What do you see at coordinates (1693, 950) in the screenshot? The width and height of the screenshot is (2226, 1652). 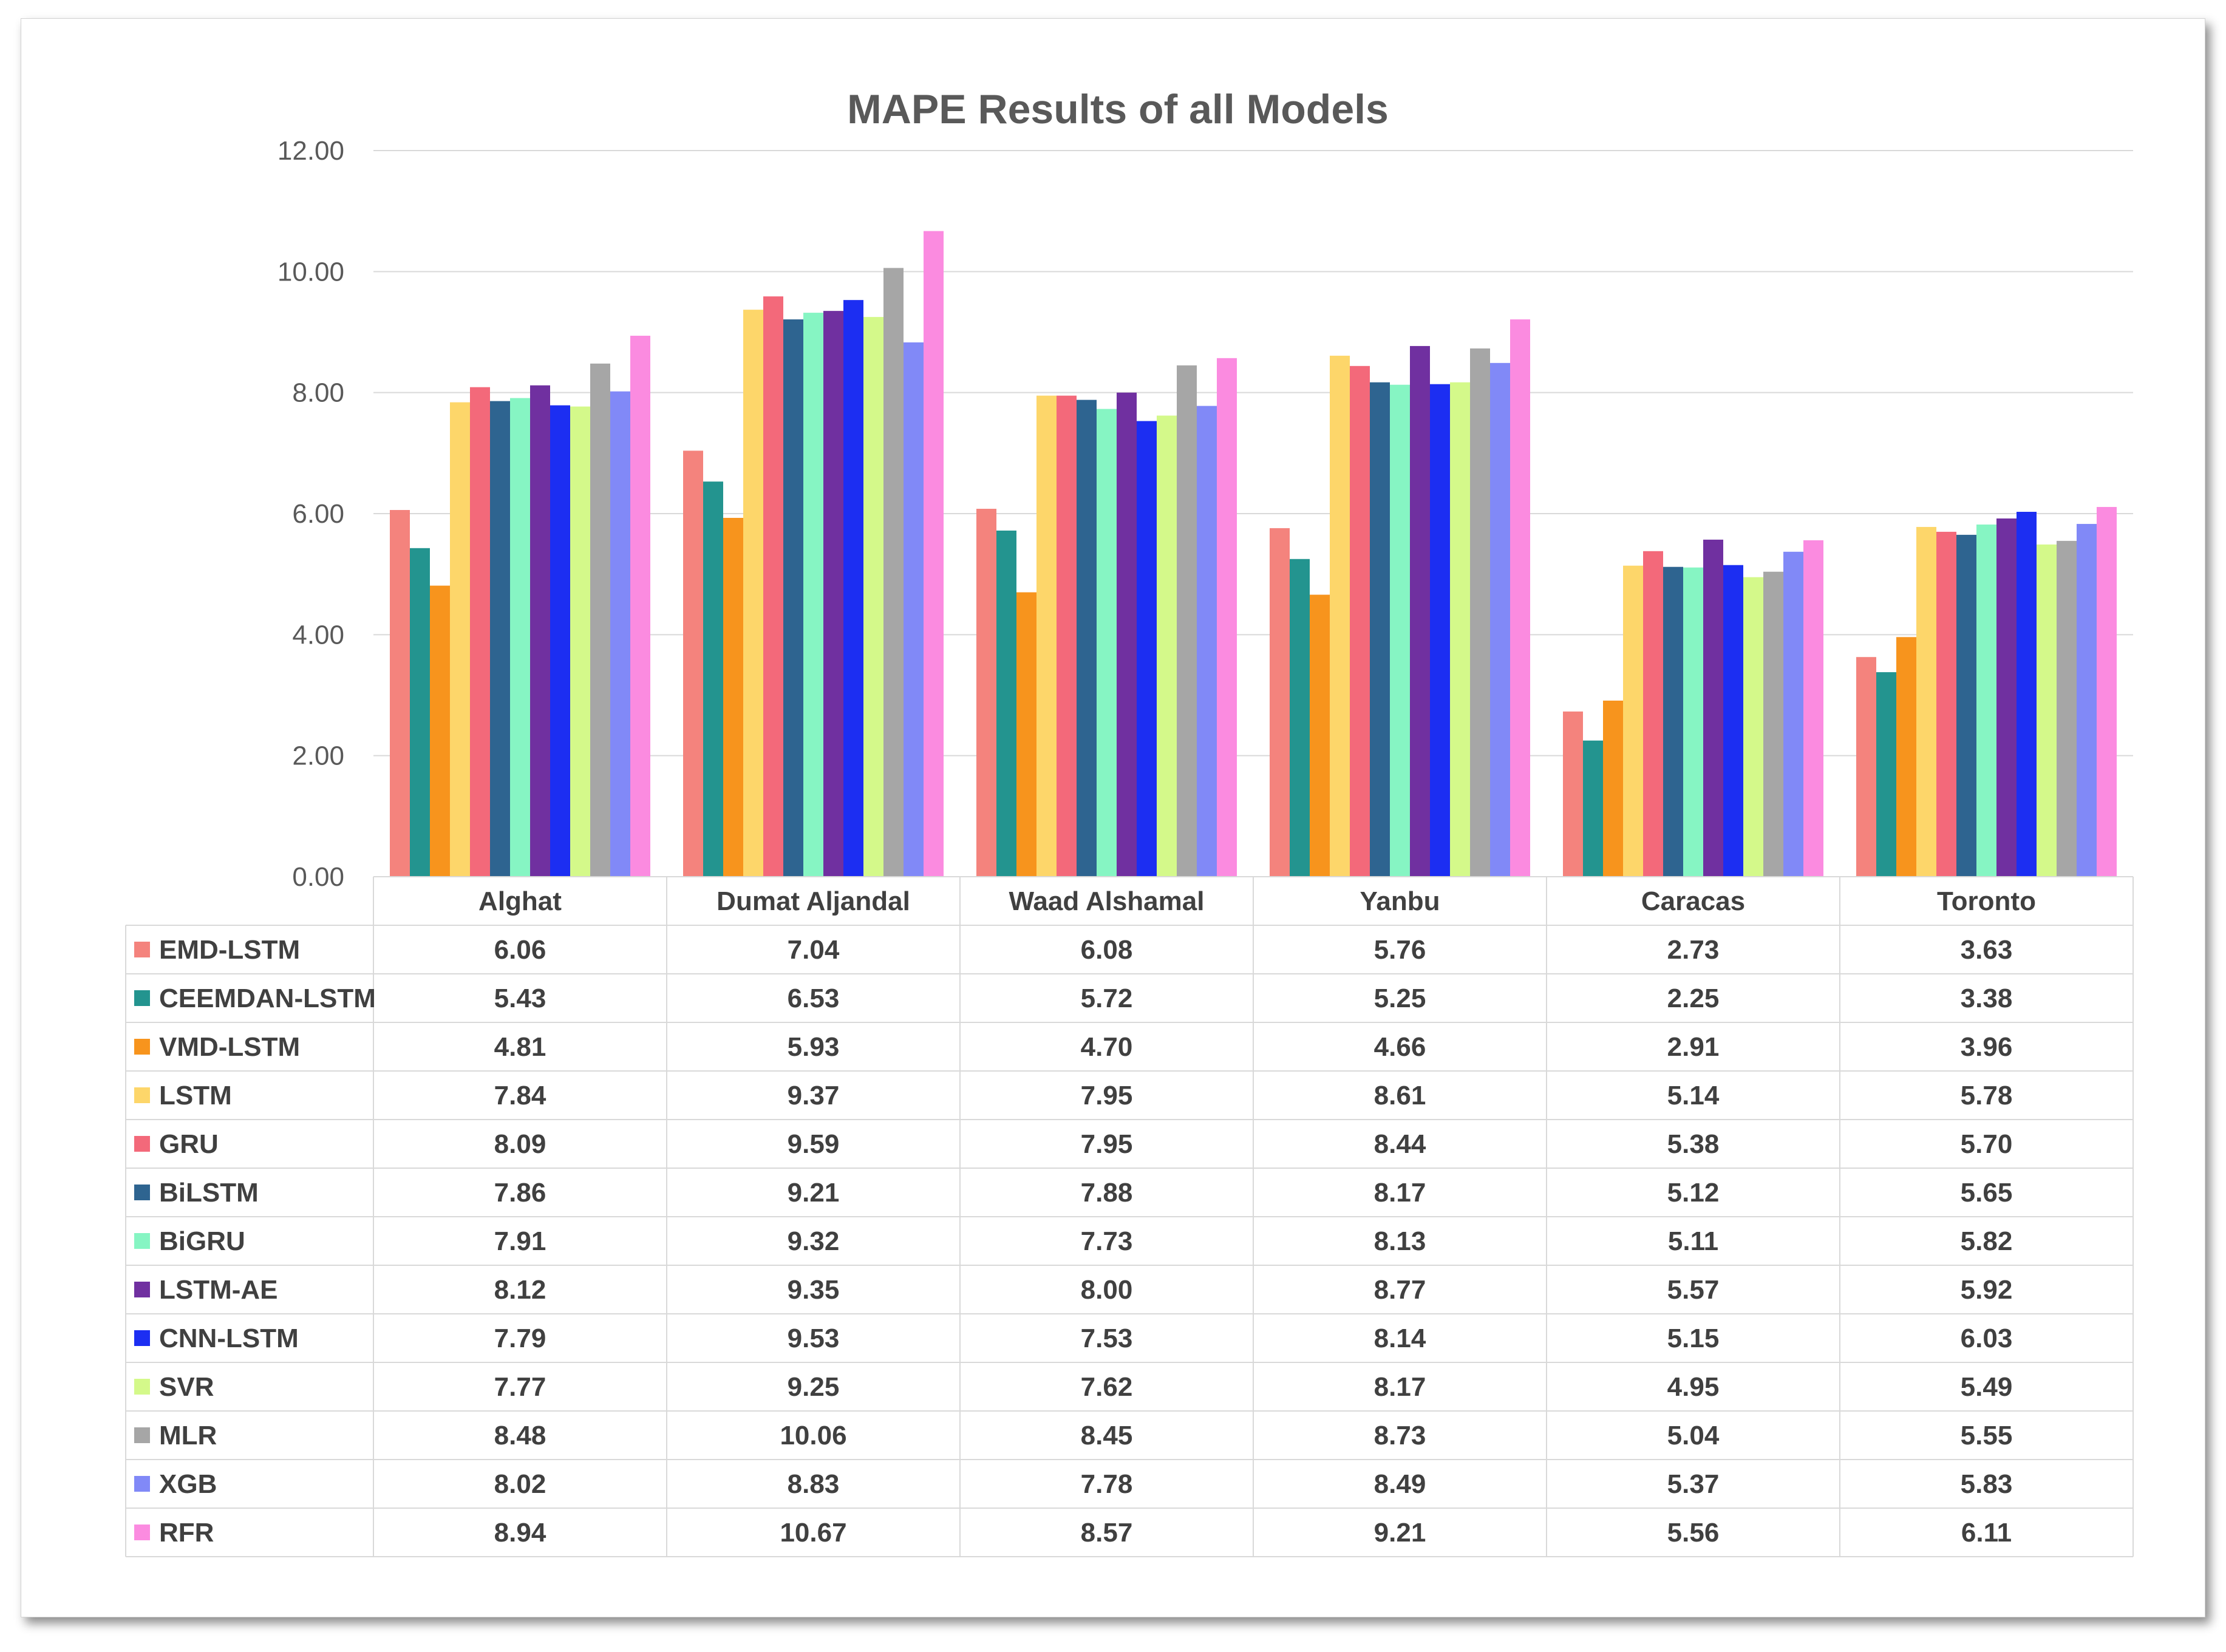 I see `table-cell-value: 2.73` at bounding box center [1693, 950].